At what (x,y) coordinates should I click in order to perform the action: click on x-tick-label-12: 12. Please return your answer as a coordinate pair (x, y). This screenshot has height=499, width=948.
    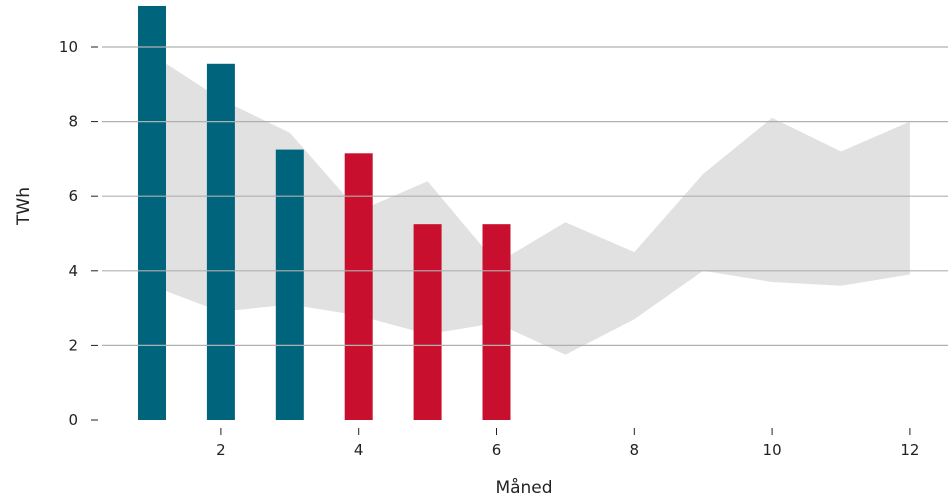
    Looking at the image, I should click on (909, 450).